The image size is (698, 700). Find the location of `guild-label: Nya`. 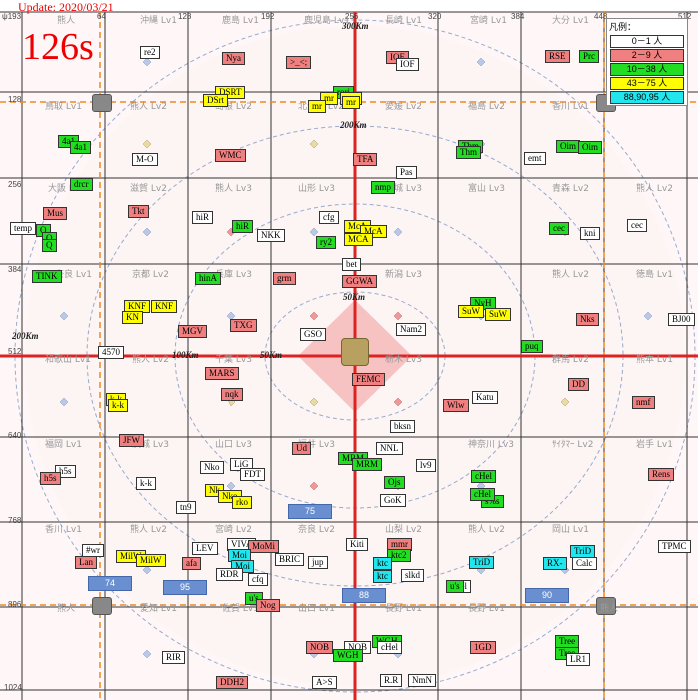

guild-label: Nya is located at coordinates (233, 58).